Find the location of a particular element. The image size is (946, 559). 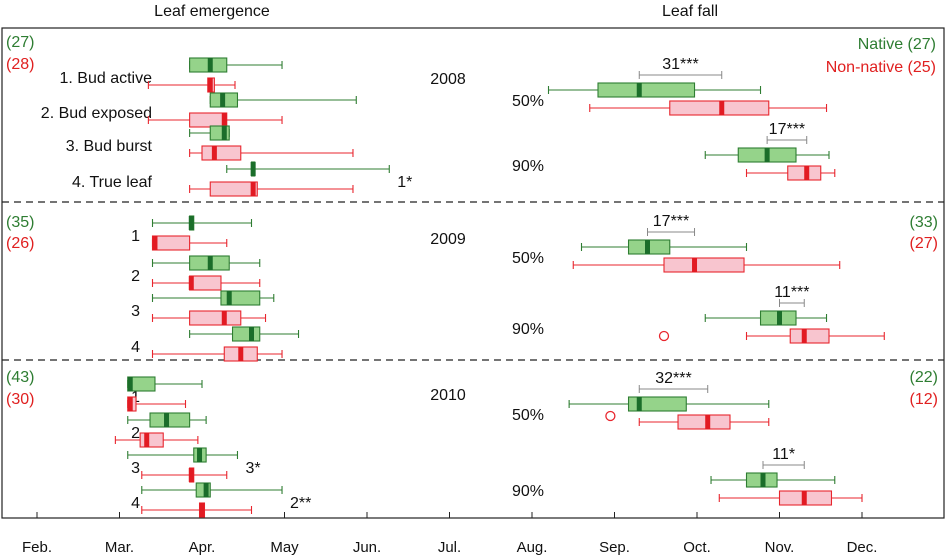

panel-1-fall-0-nonnative-median is located at coordinates (695, 265).